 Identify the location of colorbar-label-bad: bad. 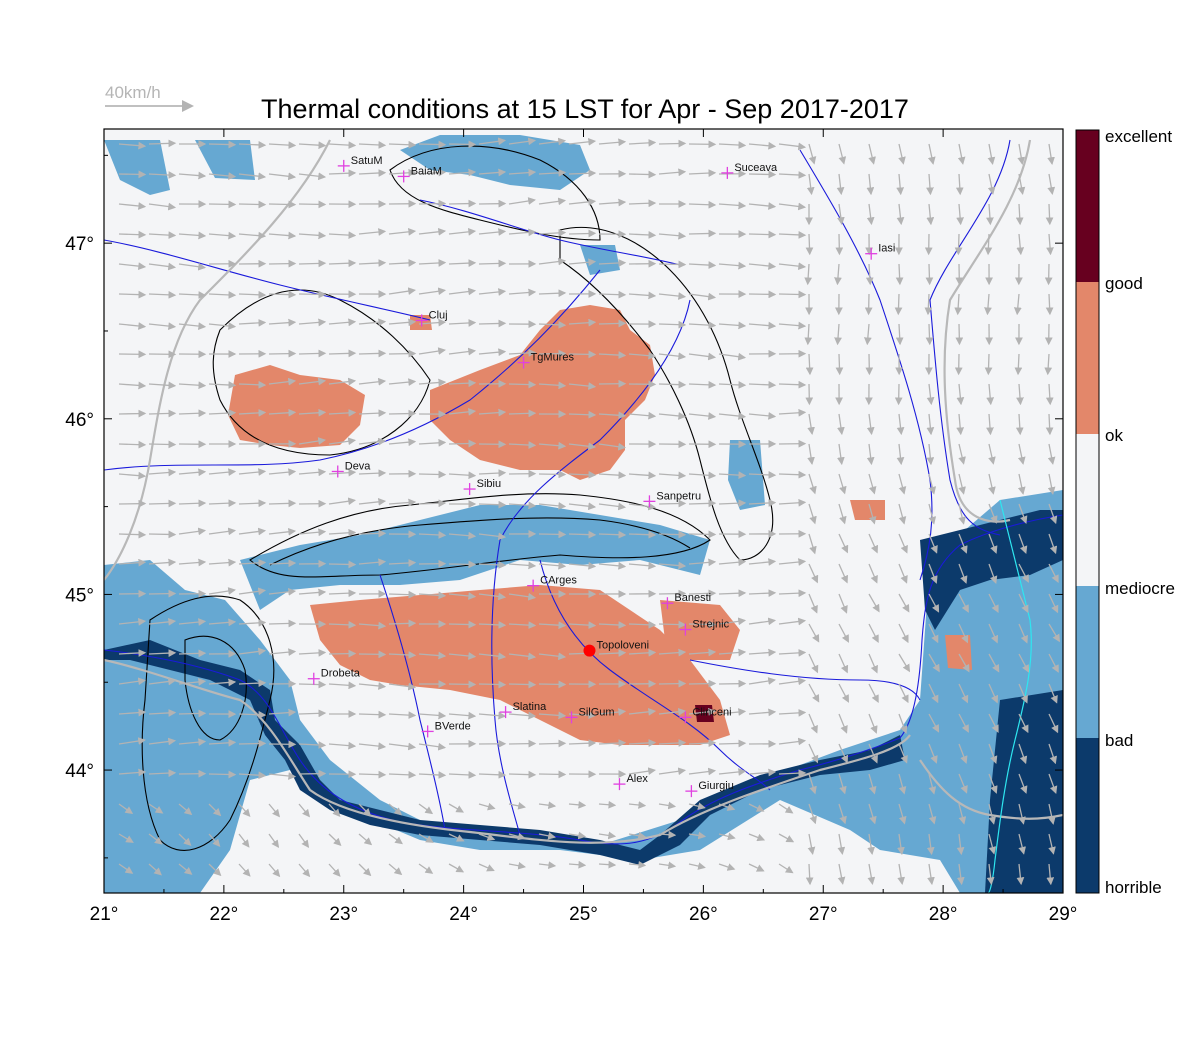
(1119, 740).